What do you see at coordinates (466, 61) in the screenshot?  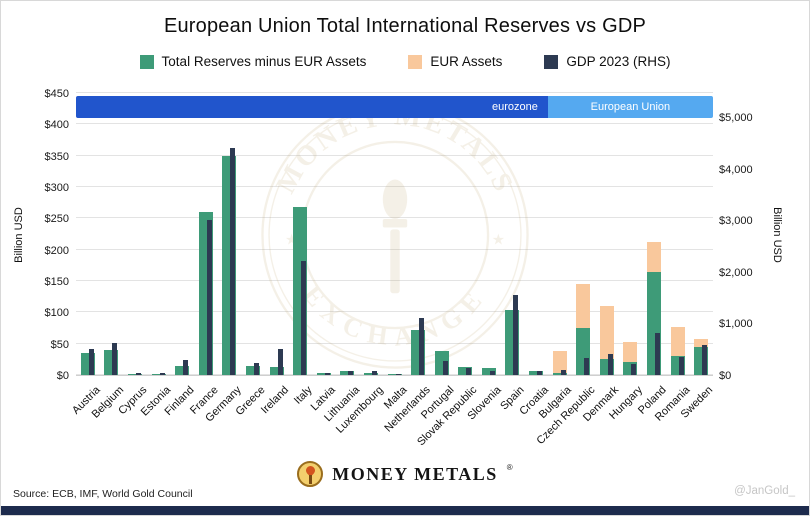 I see `legend-label: EUR Assets` at bounding box center [466, 61].